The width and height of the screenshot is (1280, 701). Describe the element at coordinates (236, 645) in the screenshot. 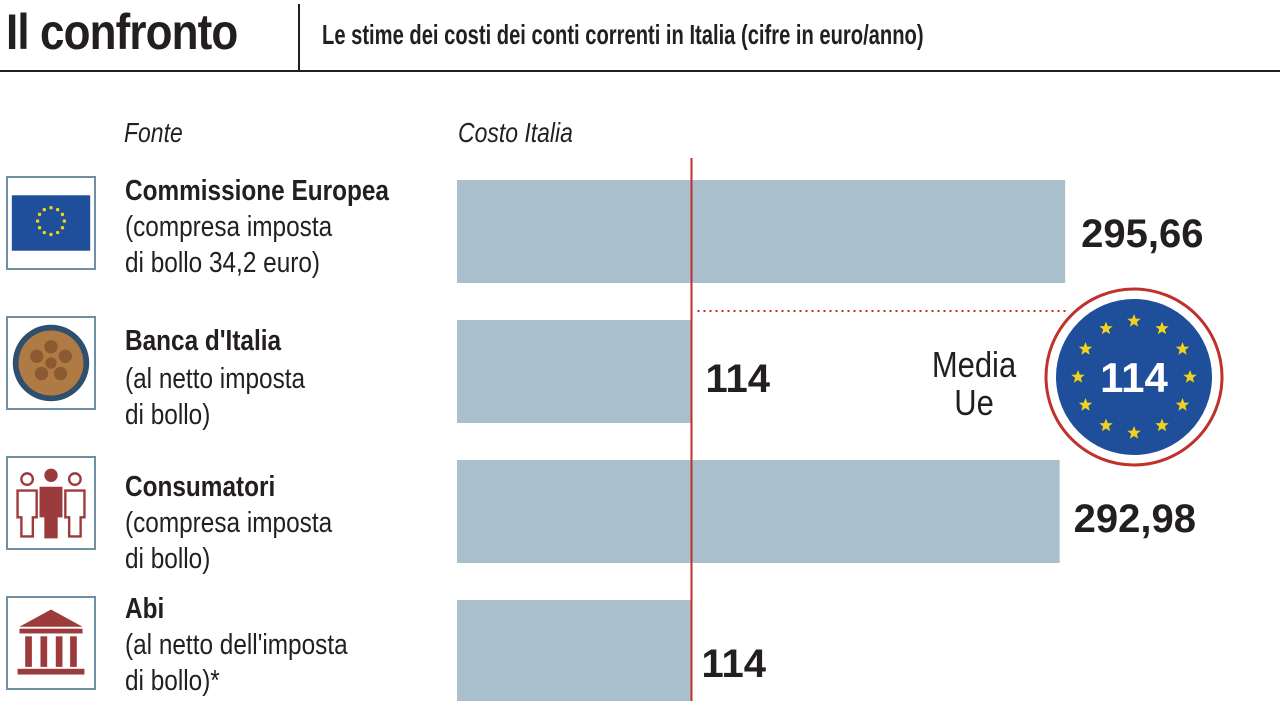

I see `source-note-line: (al netto dell'imposta` at that location.